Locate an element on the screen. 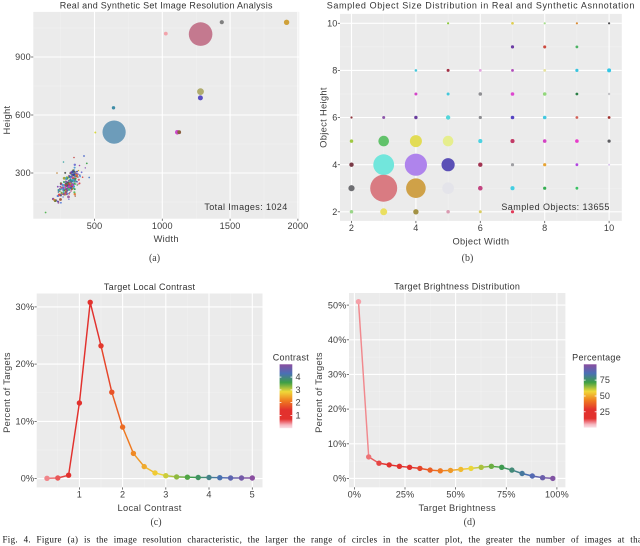 The image size is (640, 546). svg-text: 50 is located at coordinates (605, 396).